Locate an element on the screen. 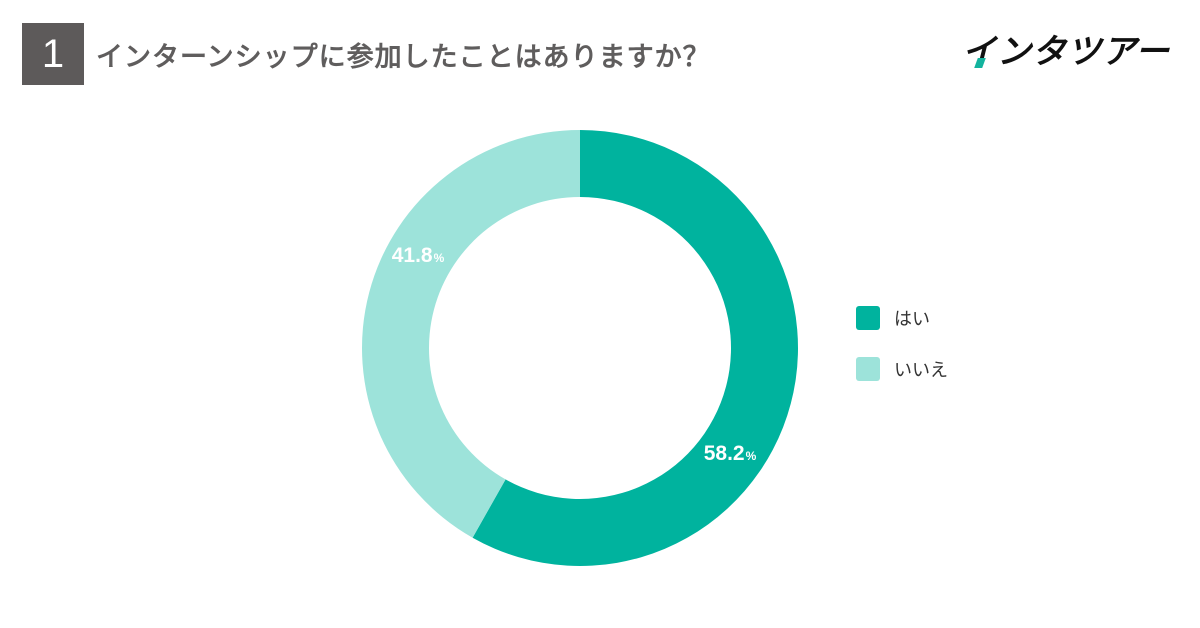 This screenshot has height=628, width=1200. brand-logo: インタツアー is located at coordinates (1067, 49).